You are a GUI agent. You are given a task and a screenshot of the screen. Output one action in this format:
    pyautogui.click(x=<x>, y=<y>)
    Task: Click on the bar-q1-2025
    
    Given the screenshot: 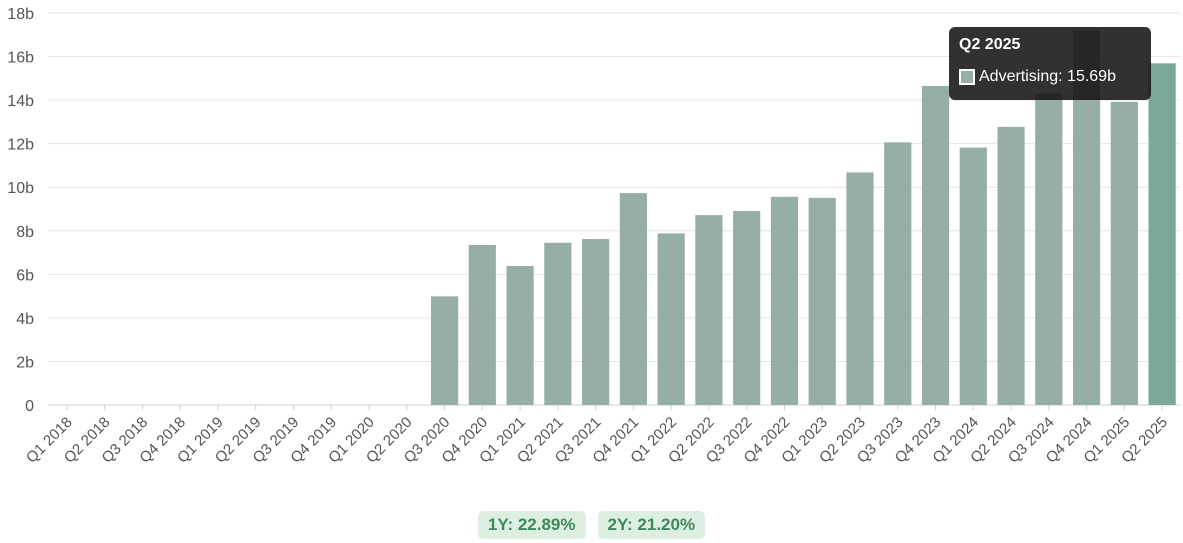 What is the action you would take?
    pyautogui.click(x=1124, y=253)
    